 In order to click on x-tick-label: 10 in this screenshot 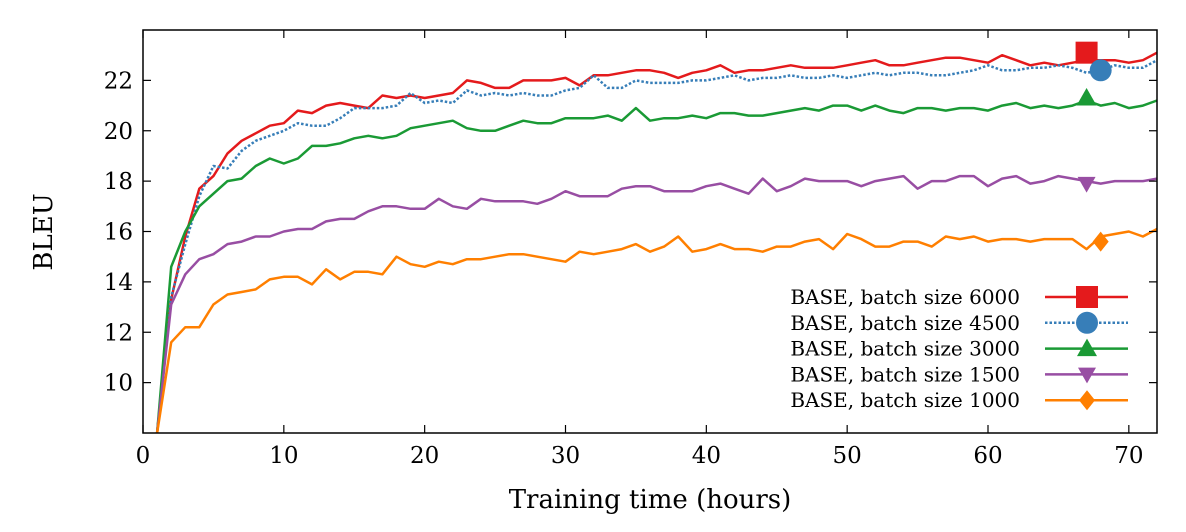, I will do `click(283, 456)`.